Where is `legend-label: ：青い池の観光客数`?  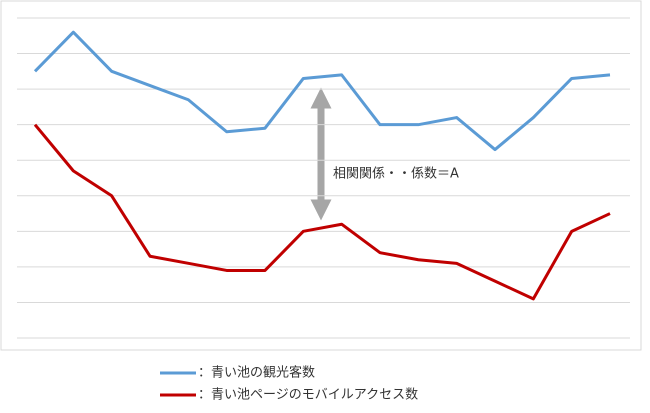
legend-label: ：青い池の観光客数 is located at coordinates (256, 373).